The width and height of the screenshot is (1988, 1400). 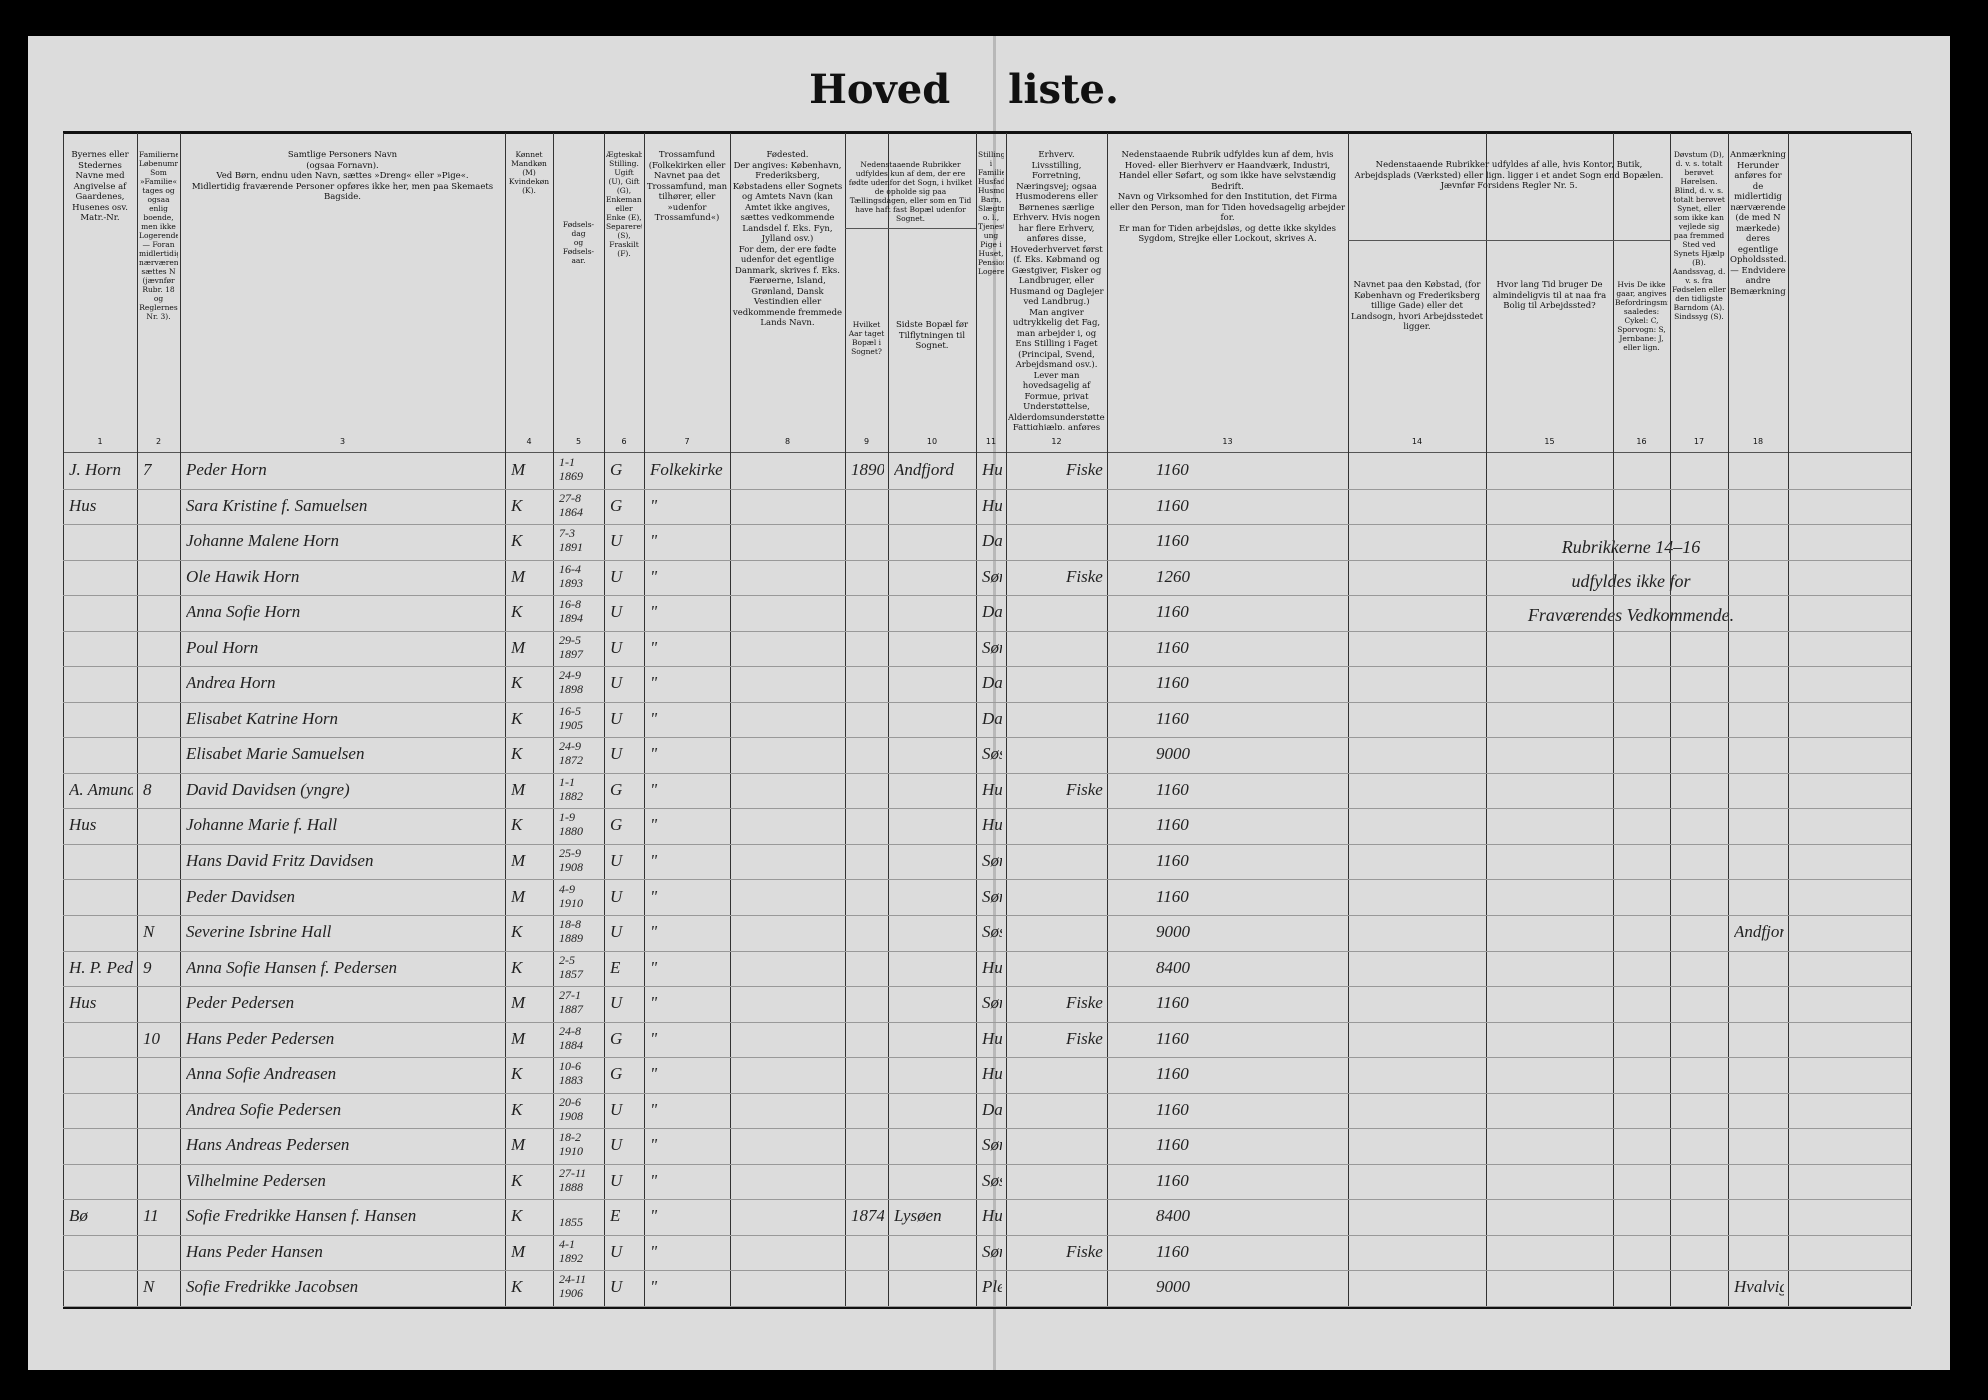 I want to click on entry-matr: H. P. Pedersen, so click(x=101, y=967).